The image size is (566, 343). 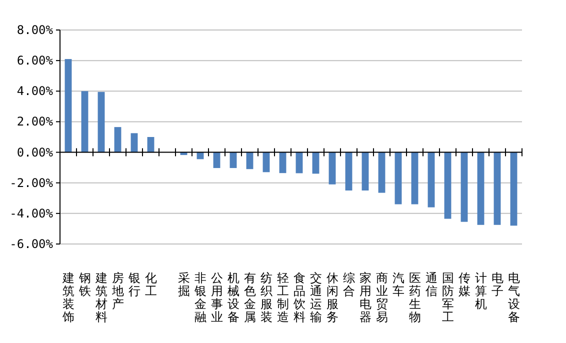 I want to click on x-tick-label: 机械设备, so click(x=233, y=297).